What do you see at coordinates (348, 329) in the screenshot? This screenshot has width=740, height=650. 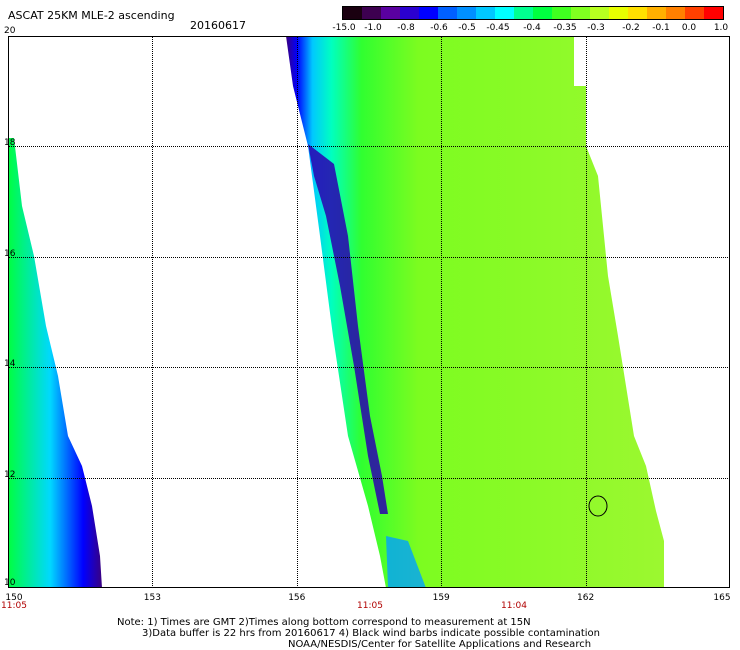 I see `swath-right-edge` at bounding box center [348, 329].